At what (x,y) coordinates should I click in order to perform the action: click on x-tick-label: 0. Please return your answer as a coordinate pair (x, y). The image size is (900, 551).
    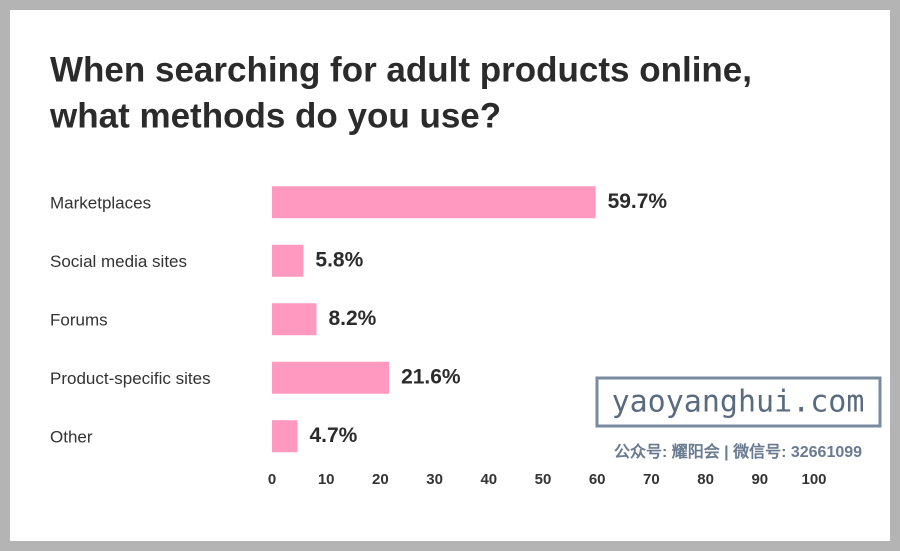
    Looking at the image, I should click on (272, 479).